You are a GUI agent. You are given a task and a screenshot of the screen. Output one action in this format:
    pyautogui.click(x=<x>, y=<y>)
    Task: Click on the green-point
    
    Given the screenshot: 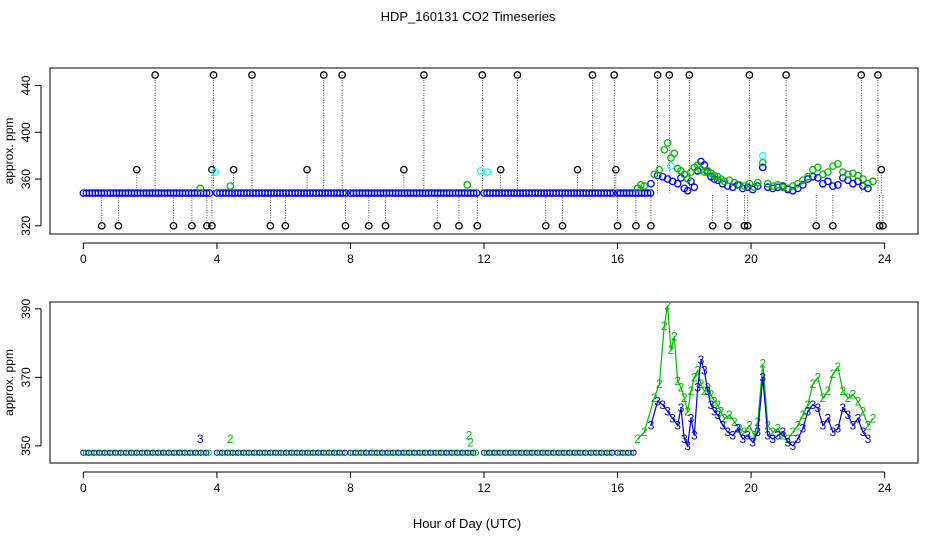 What is the action you would take?
    pyautogui.click(x=230, y=186)
    